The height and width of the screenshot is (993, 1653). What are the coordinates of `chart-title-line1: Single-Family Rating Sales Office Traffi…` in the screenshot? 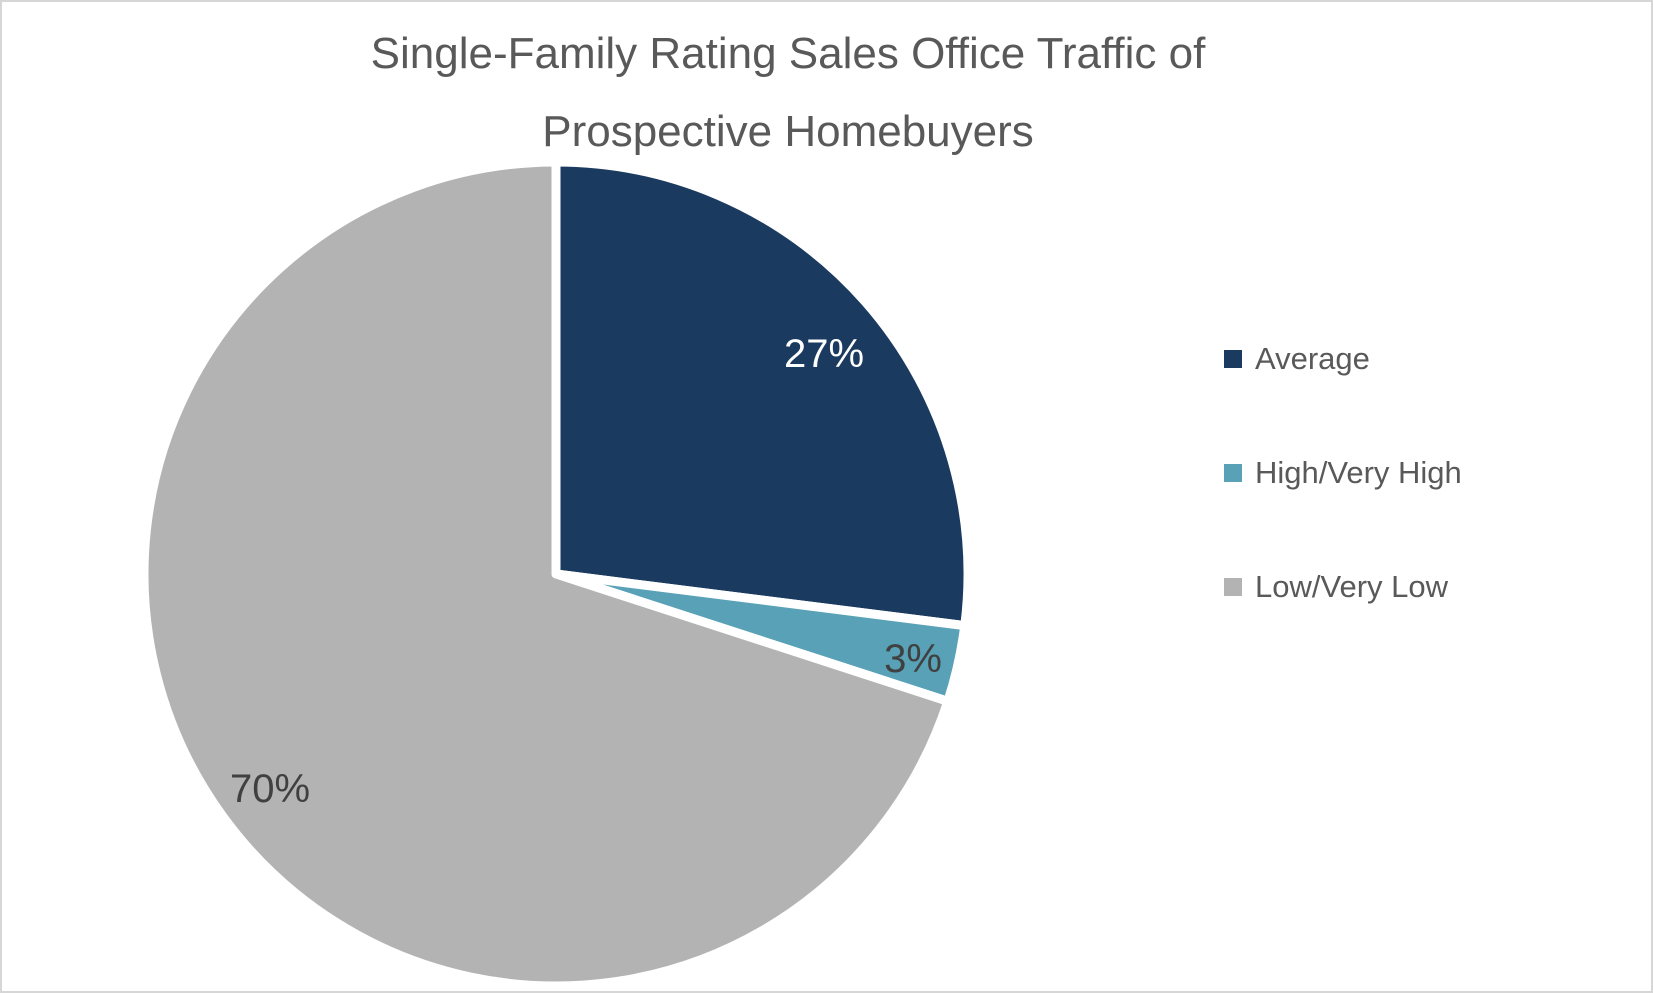 It's located at (788, 53).